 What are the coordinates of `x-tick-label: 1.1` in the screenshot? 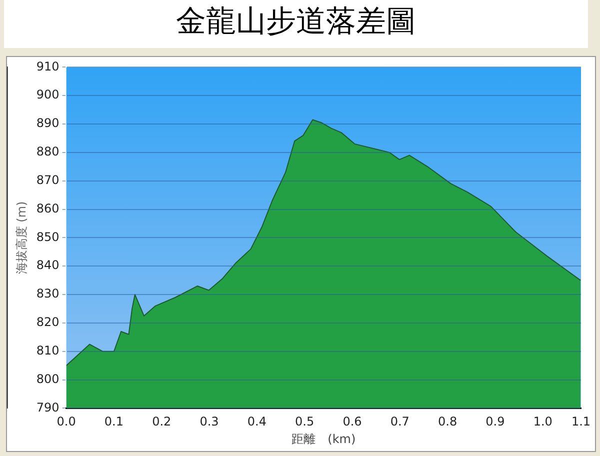 It's located at (581, 421).